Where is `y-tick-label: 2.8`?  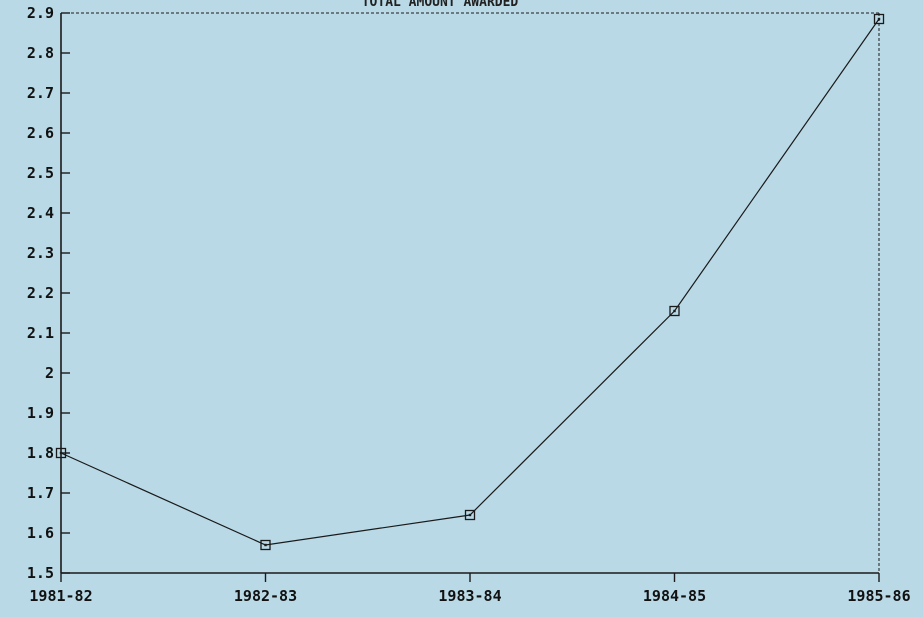
y-tick-label: 2.8 is located at coordinates (40, 53).